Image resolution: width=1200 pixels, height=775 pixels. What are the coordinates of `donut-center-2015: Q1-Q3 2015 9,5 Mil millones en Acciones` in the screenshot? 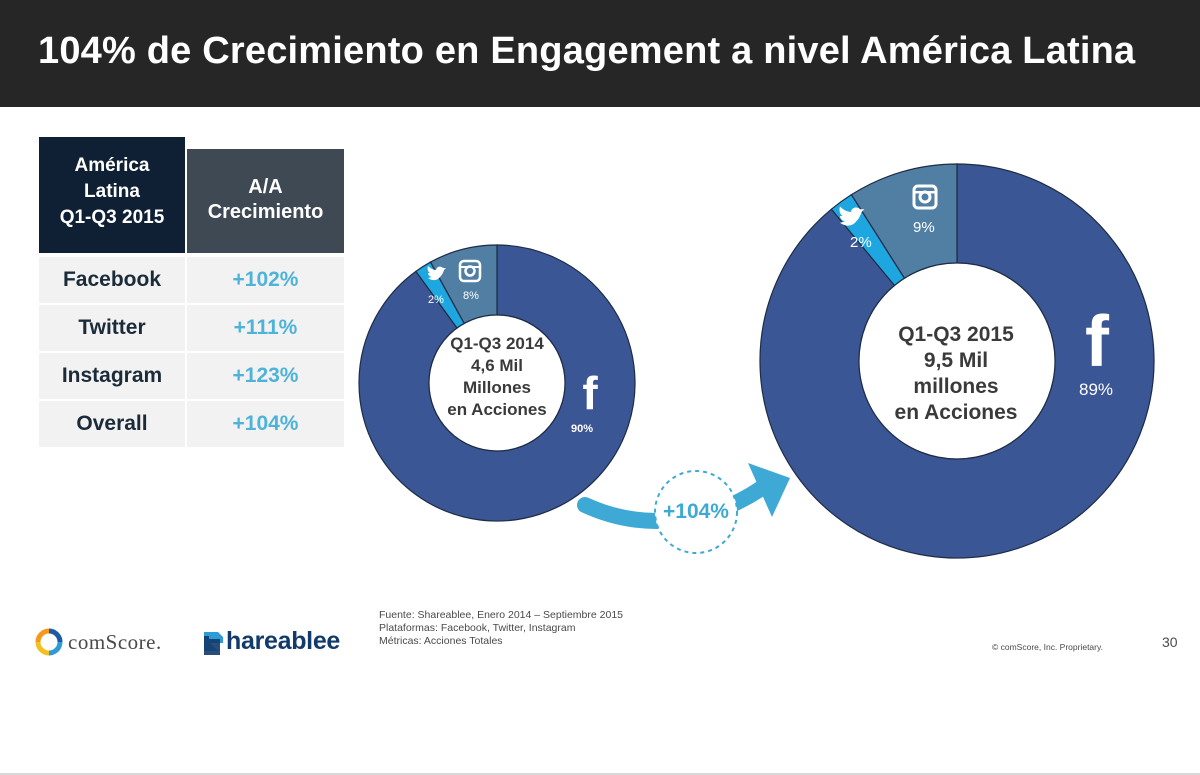 It's located at (956, 374).